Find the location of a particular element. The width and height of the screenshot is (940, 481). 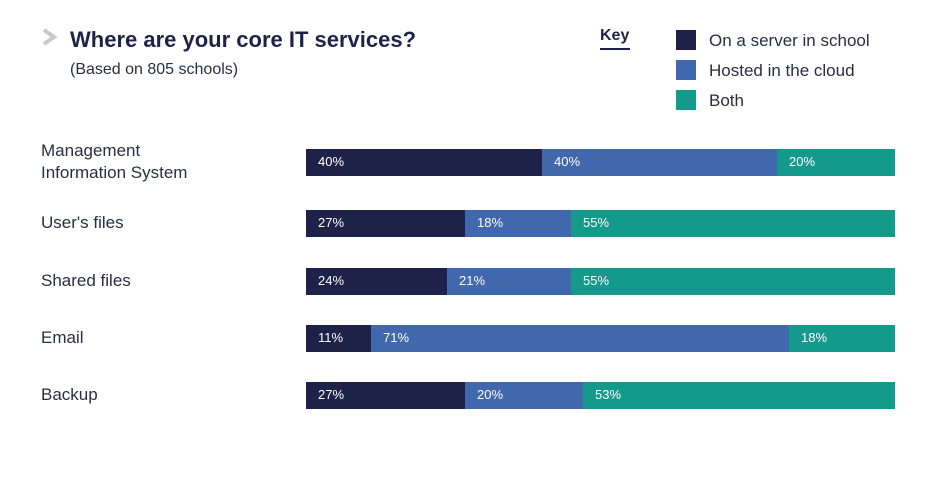

legend-title-underline is located at coordinates (615, 49).